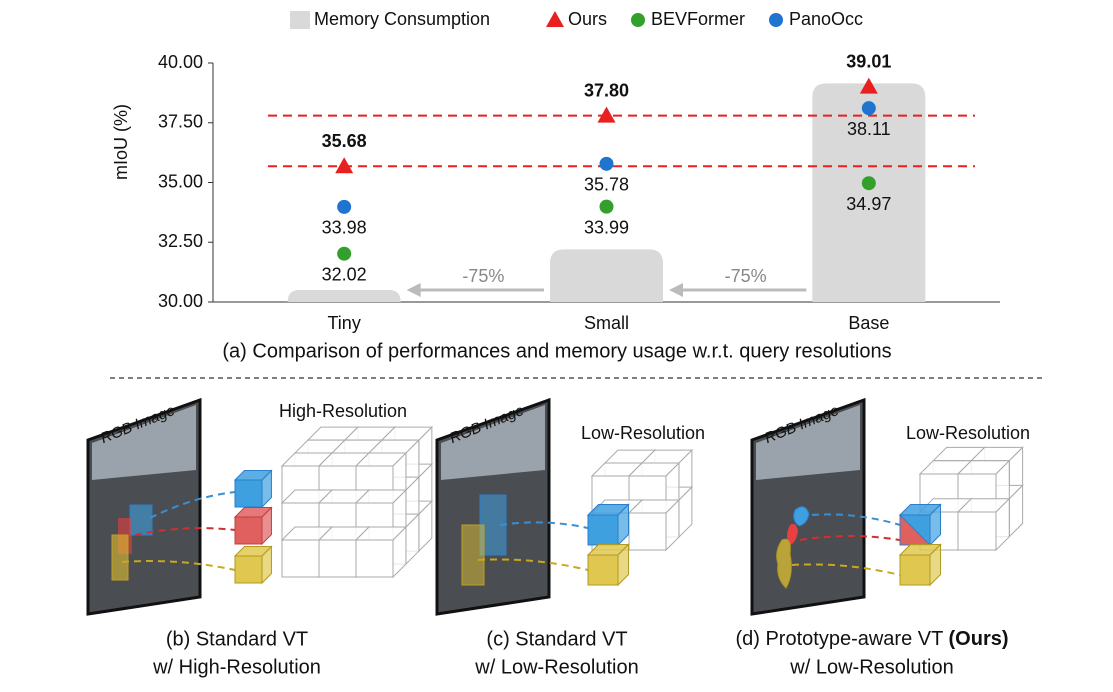  I want to click on value-label: 33.99, so click(606, 227).